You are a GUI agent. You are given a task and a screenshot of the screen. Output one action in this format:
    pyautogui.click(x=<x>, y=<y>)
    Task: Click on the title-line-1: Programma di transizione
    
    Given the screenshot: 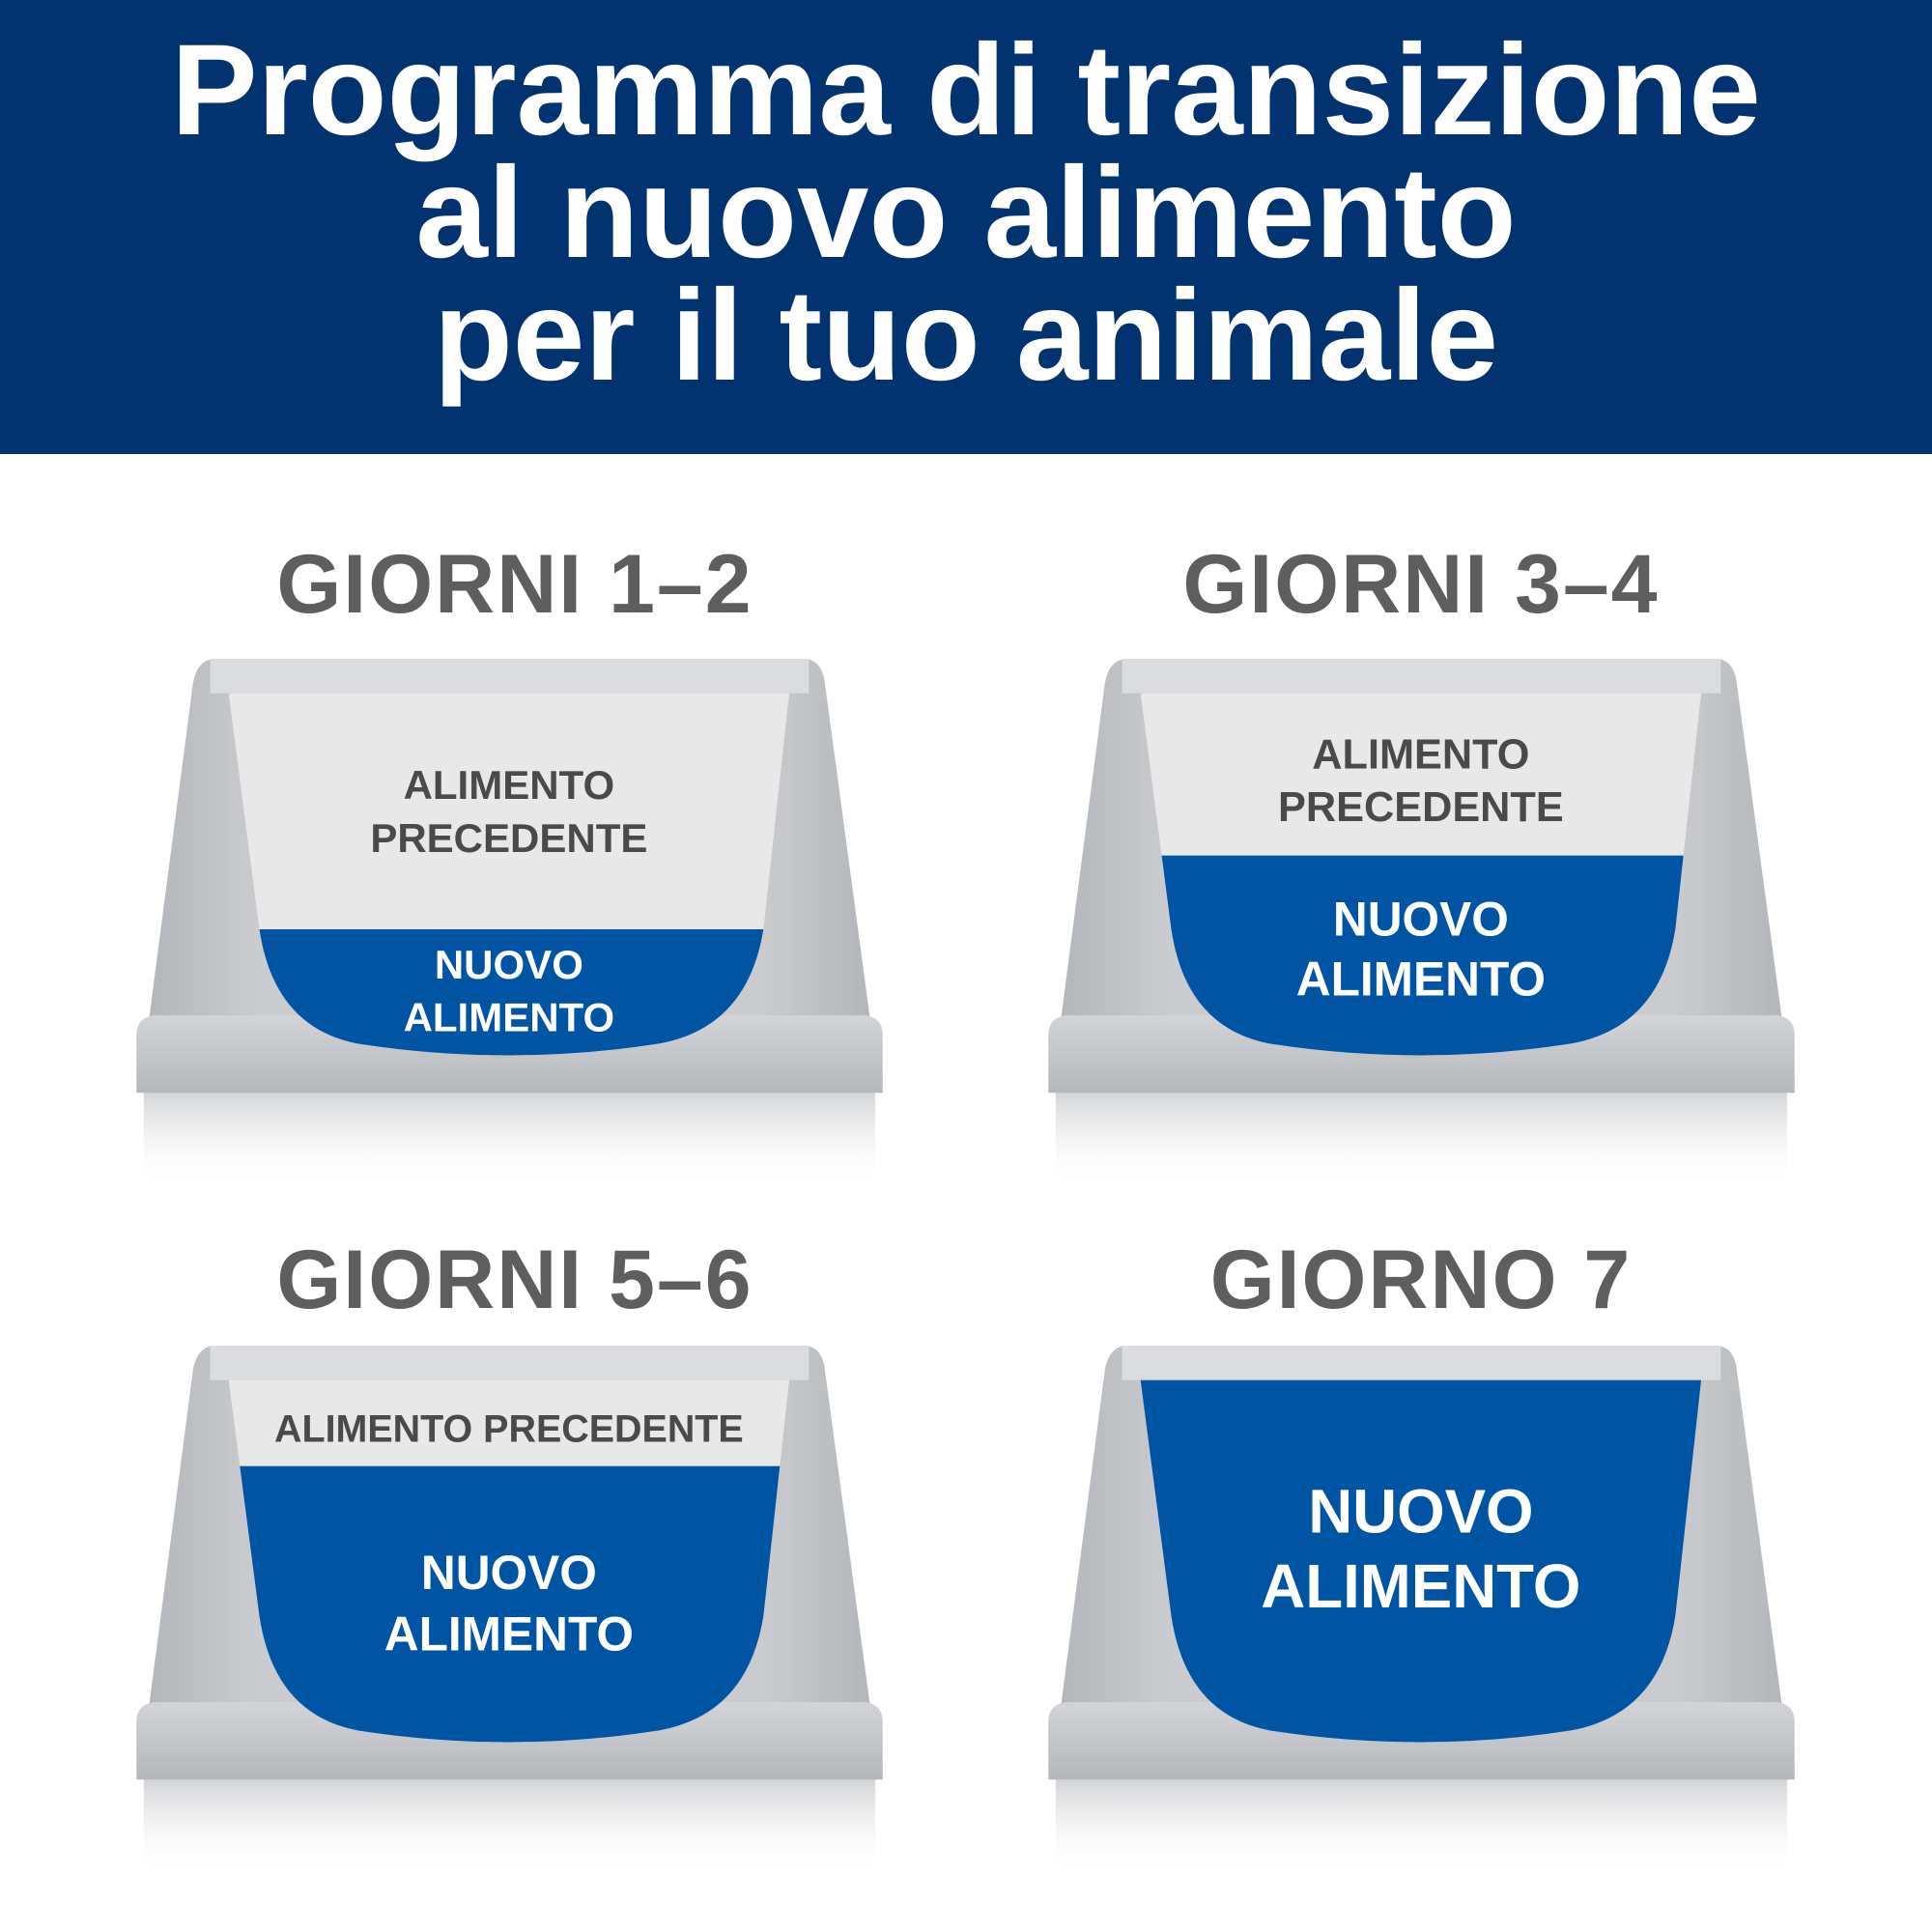 What is the action you would take?
    pyautogui.click(x=966, y=90)
    